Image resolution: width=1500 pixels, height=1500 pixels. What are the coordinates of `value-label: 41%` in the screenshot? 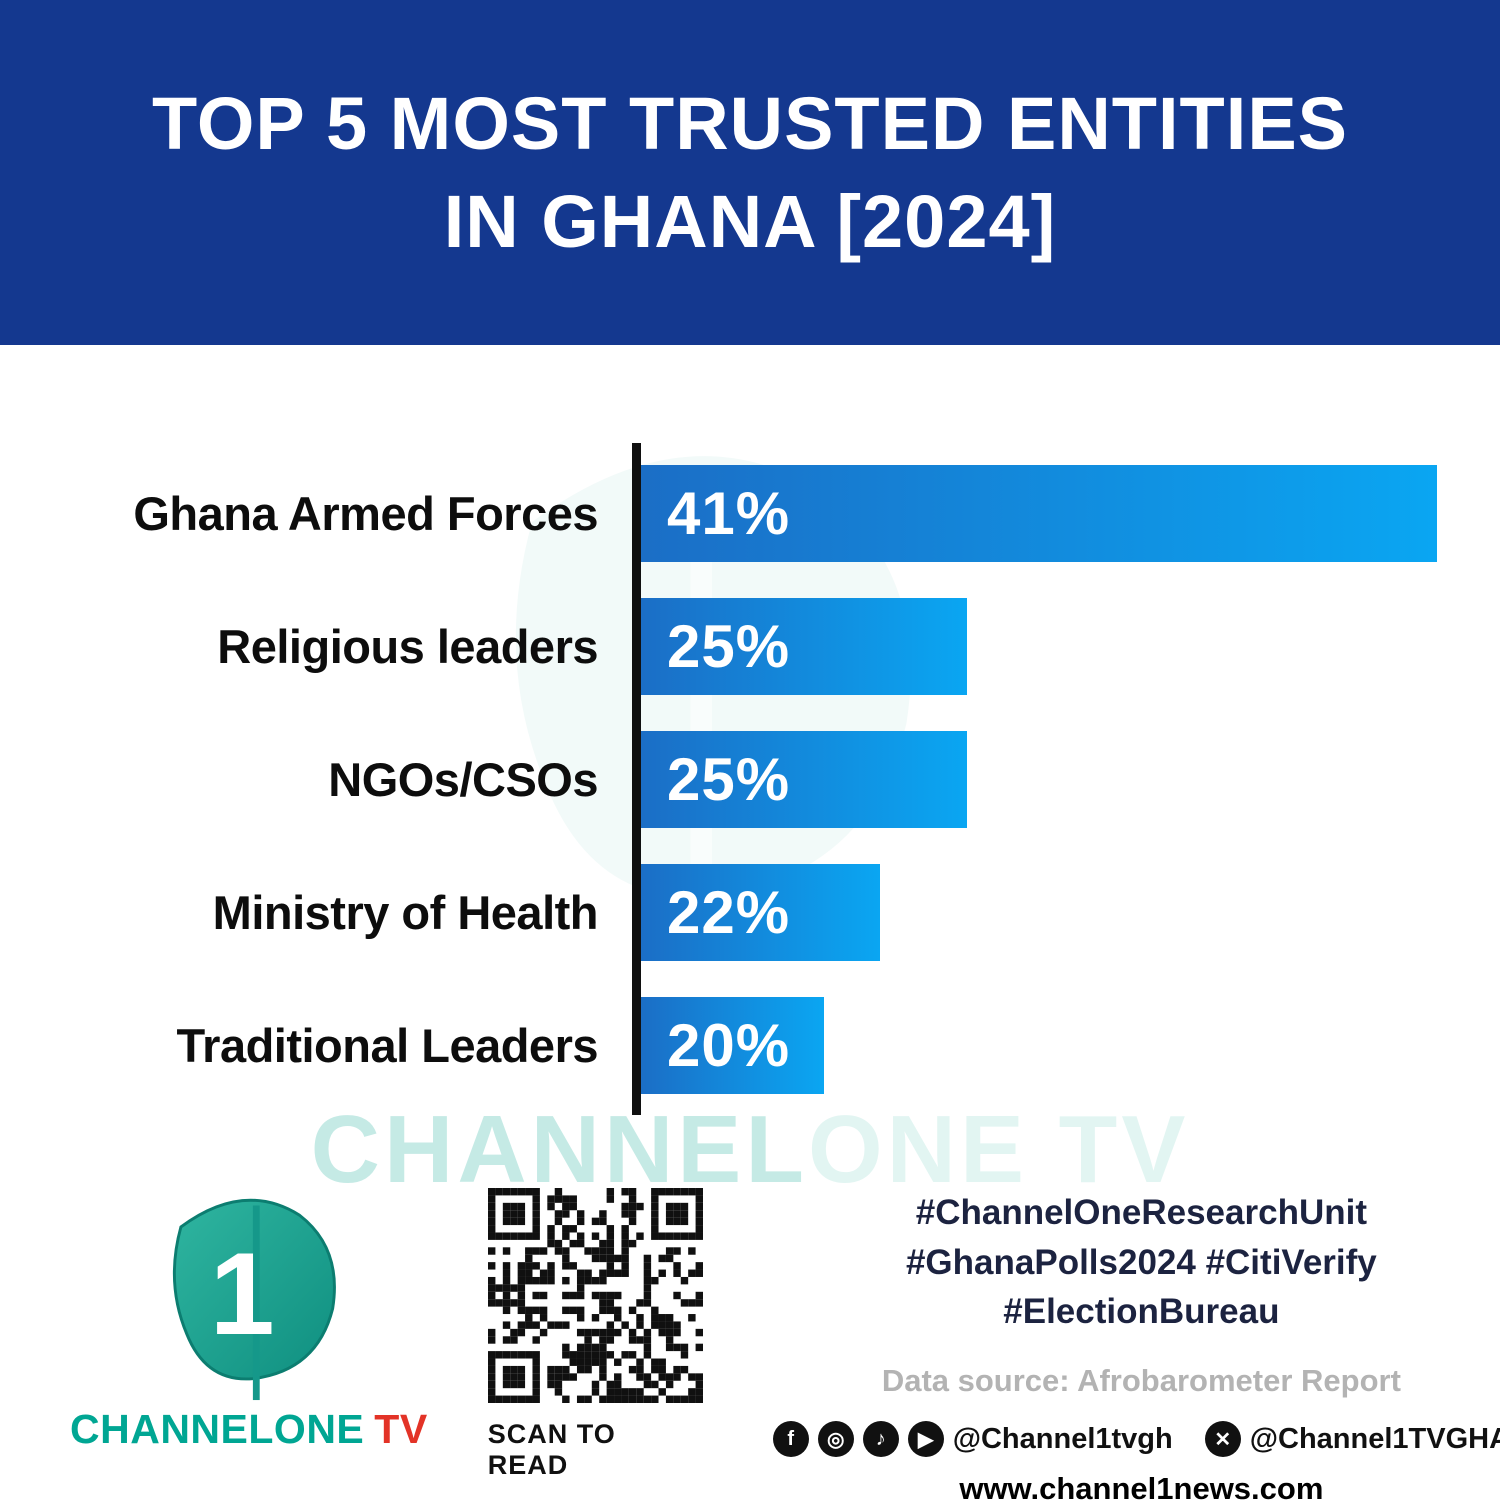 It's located at (729, 513).